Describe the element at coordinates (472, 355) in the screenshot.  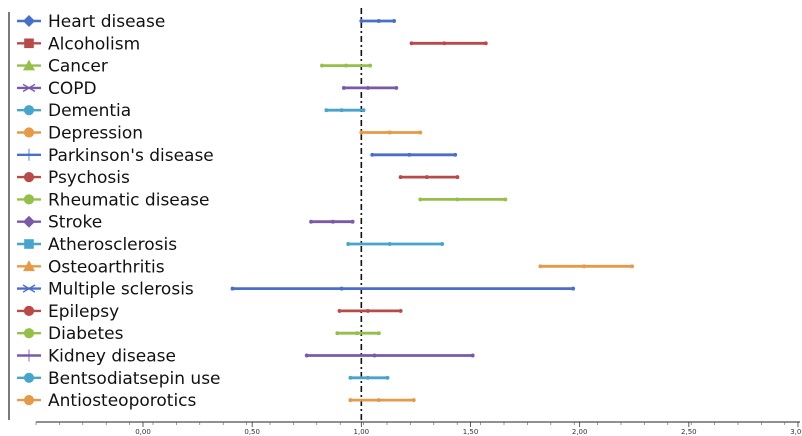
I see `ci-high-kidney-disease` at that location.